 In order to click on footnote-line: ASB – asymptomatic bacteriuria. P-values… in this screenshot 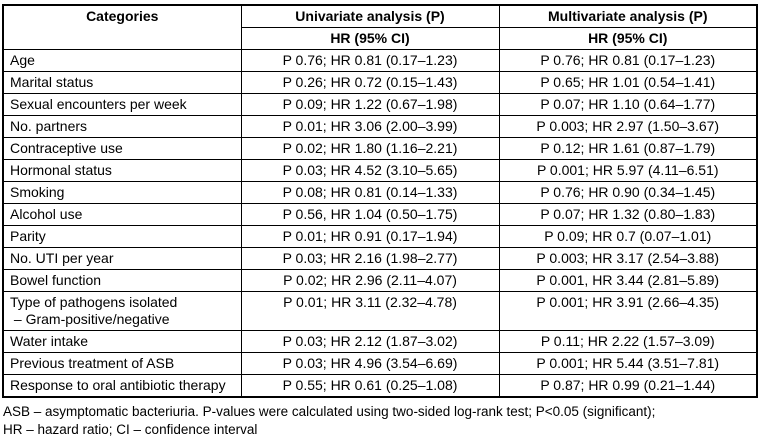, I will do `click(329, 411)`.